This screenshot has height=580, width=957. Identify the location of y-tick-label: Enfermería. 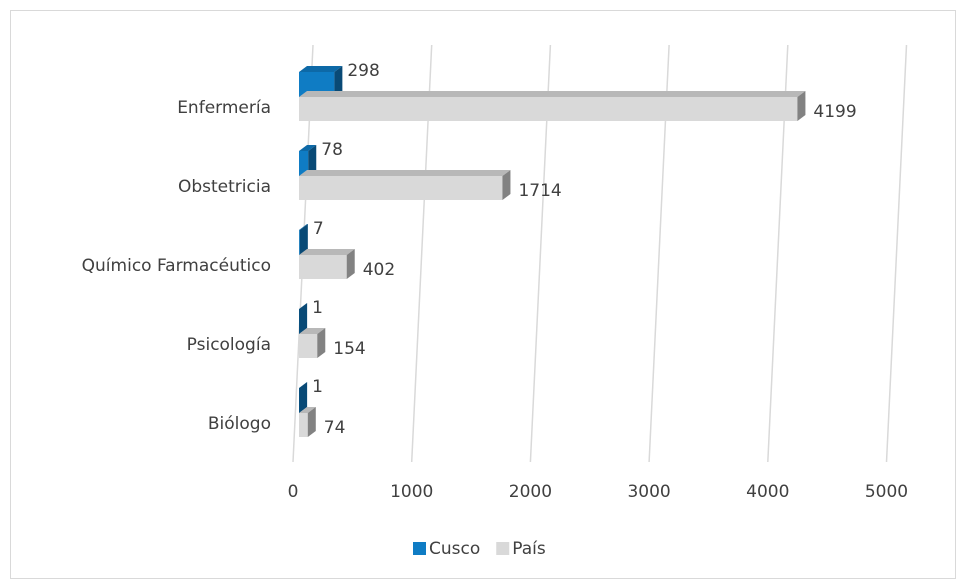
(224, 108).